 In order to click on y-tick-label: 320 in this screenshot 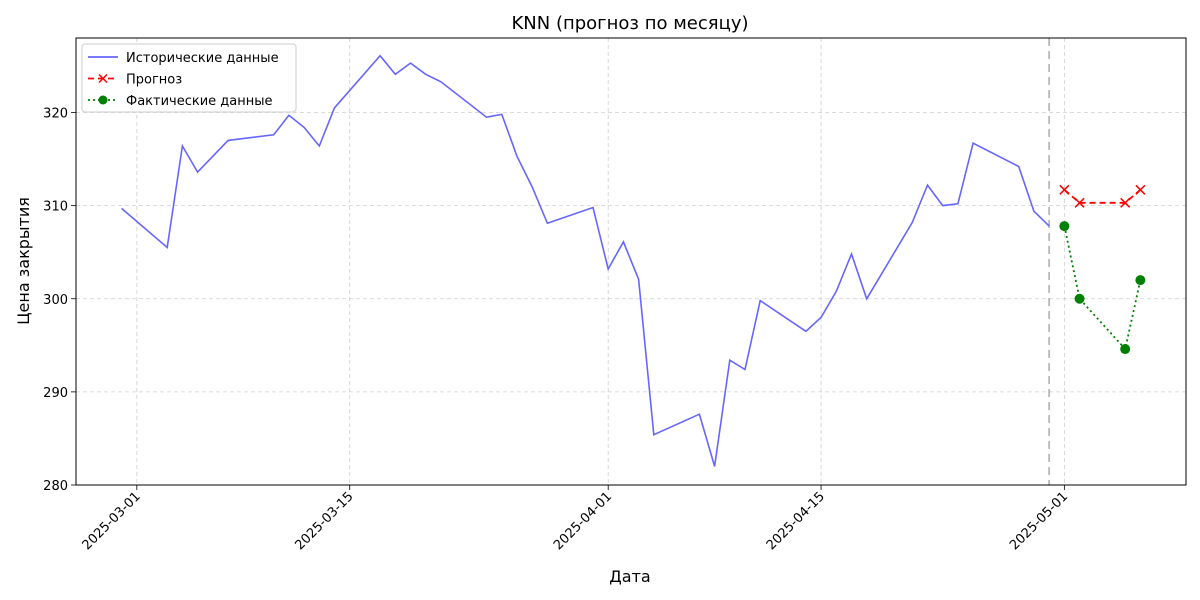, I will do `click(55, 114)`.